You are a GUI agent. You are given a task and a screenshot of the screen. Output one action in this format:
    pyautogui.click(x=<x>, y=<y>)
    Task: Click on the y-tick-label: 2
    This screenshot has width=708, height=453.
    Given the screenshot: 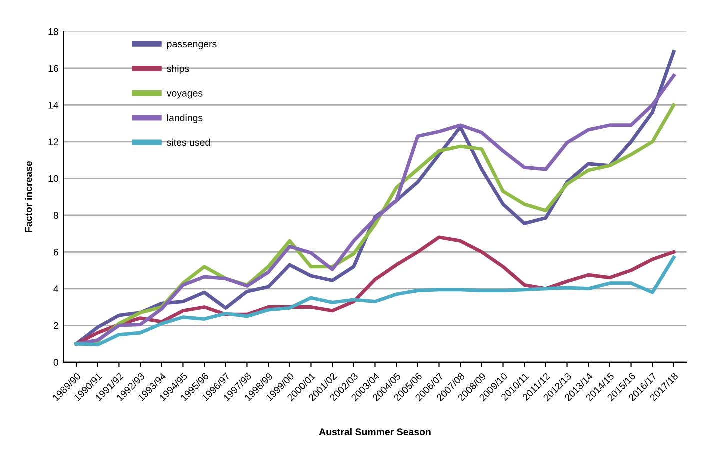 What is the action you would take?
    pyautogui.click(x=56, y=326)
    